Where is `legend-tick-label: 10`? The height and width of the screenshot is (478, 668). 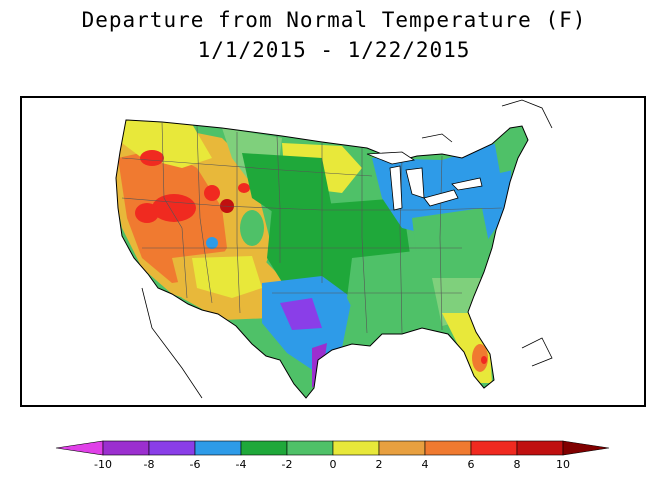 legend-tick-label: 10 is located at coordinates (563, 464).